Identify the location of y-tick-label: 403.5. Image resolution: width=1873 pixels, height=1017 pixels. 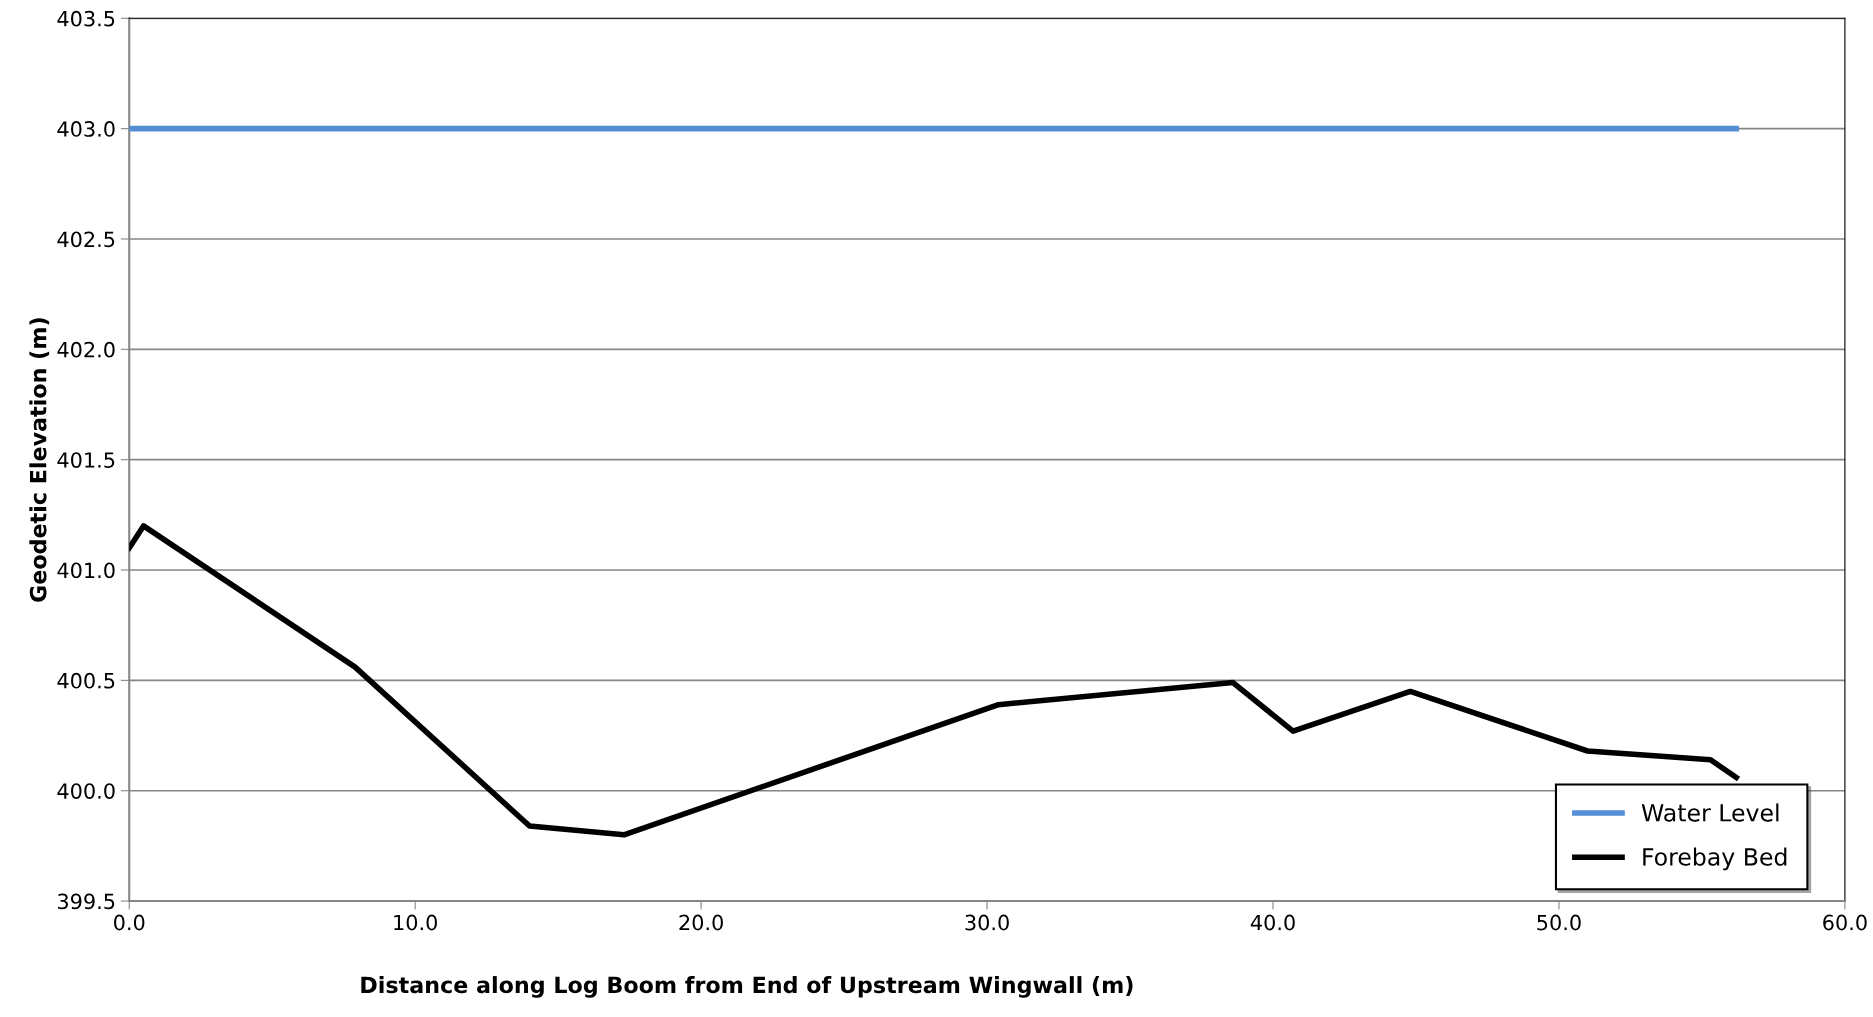
(86, 18).